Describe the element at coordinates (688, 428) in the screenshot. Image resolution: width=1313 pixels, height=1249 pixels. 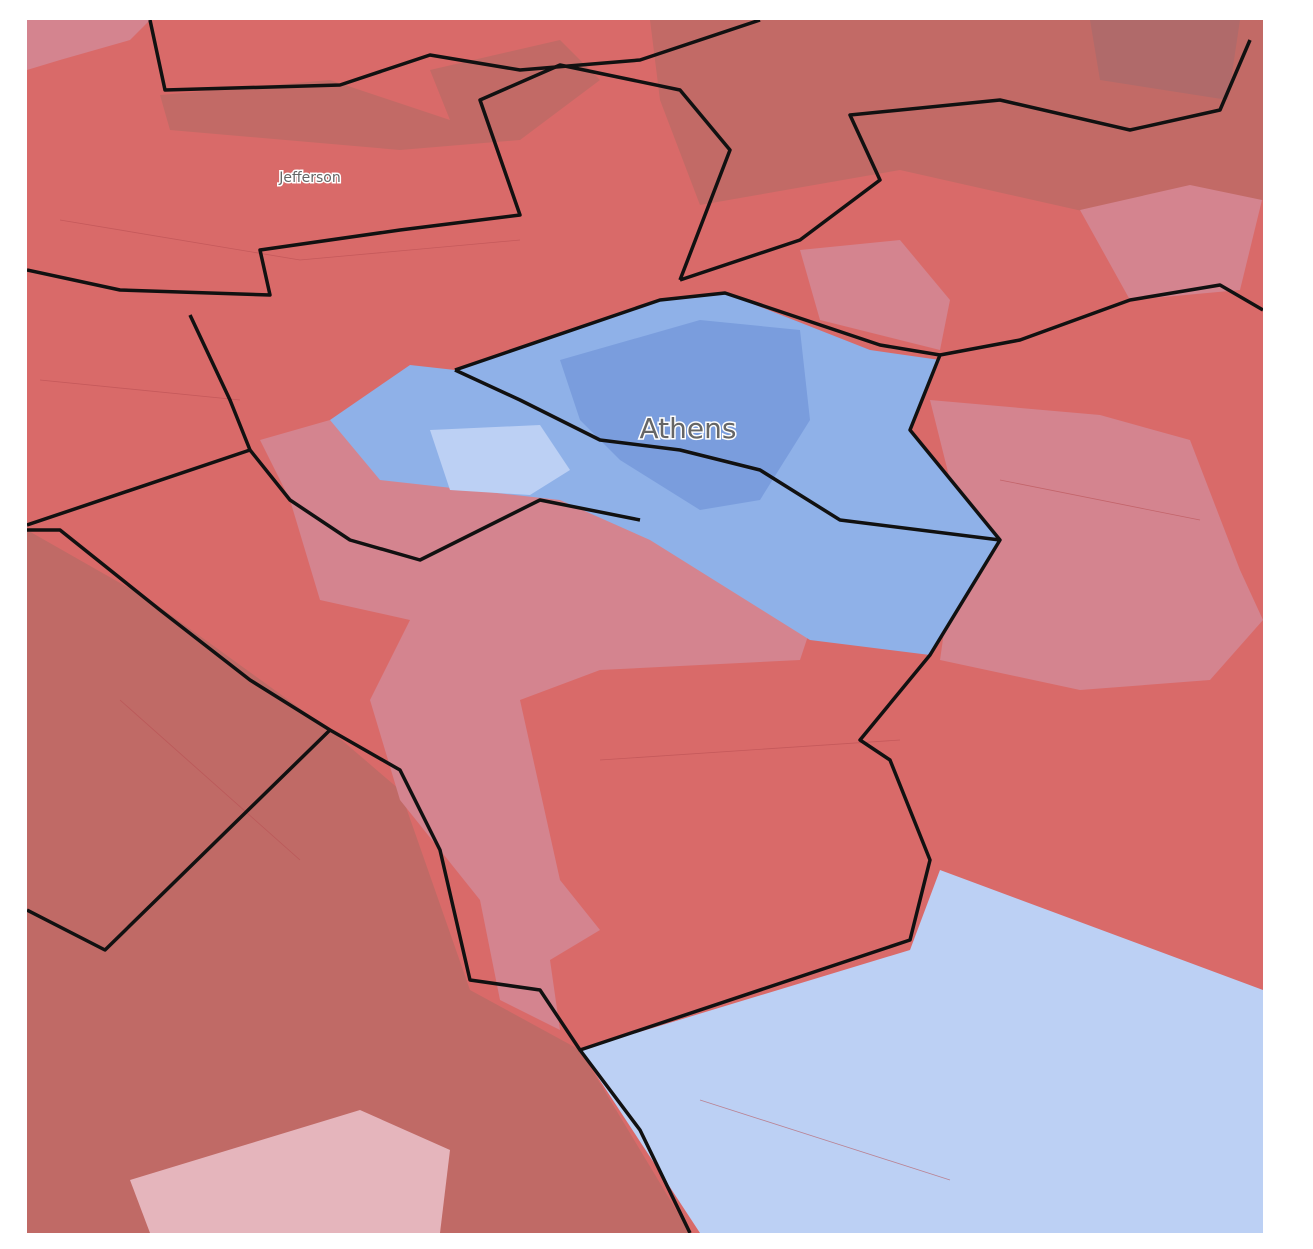
I see `place-label: Athens` at that location.